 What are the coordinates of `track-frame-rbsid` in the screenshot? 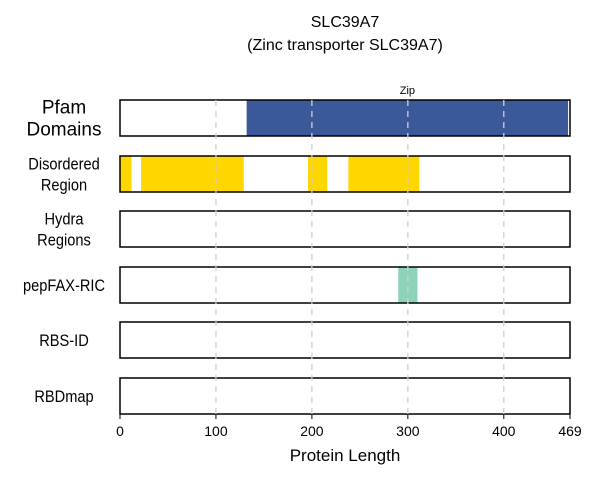 It's located at (345, 340).